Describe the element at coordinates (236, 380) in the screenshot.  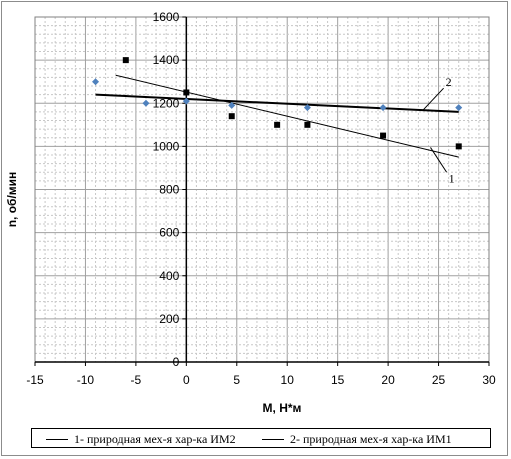
I see `x-tick-label: 5` at that location.